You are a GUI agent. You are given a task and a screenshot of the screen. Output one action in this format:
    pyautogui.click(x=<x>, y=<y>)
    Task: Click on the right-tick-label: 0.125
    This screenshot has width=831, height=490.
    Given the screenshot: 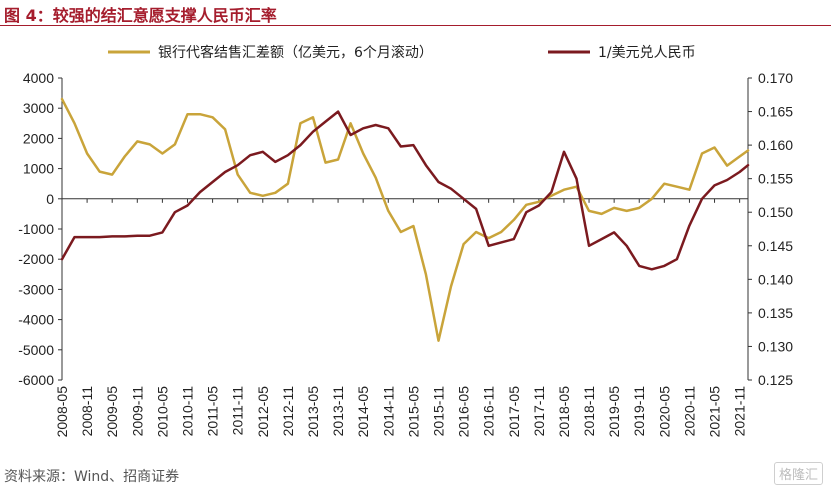 What is the action you would take?
    pyautogui.click(x=775, y=380)
    